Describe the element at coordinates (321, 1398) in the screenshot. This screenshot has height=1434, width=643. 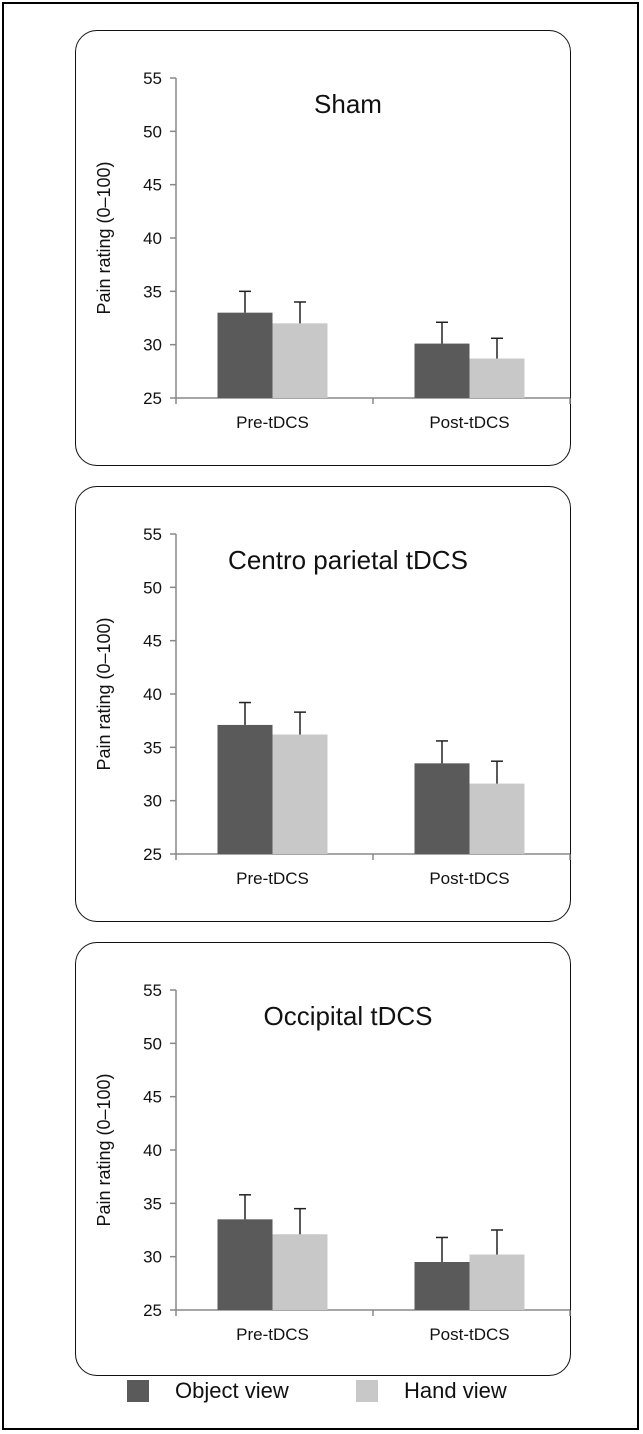
I see `chart-legend: Object view Hand view` at that location.